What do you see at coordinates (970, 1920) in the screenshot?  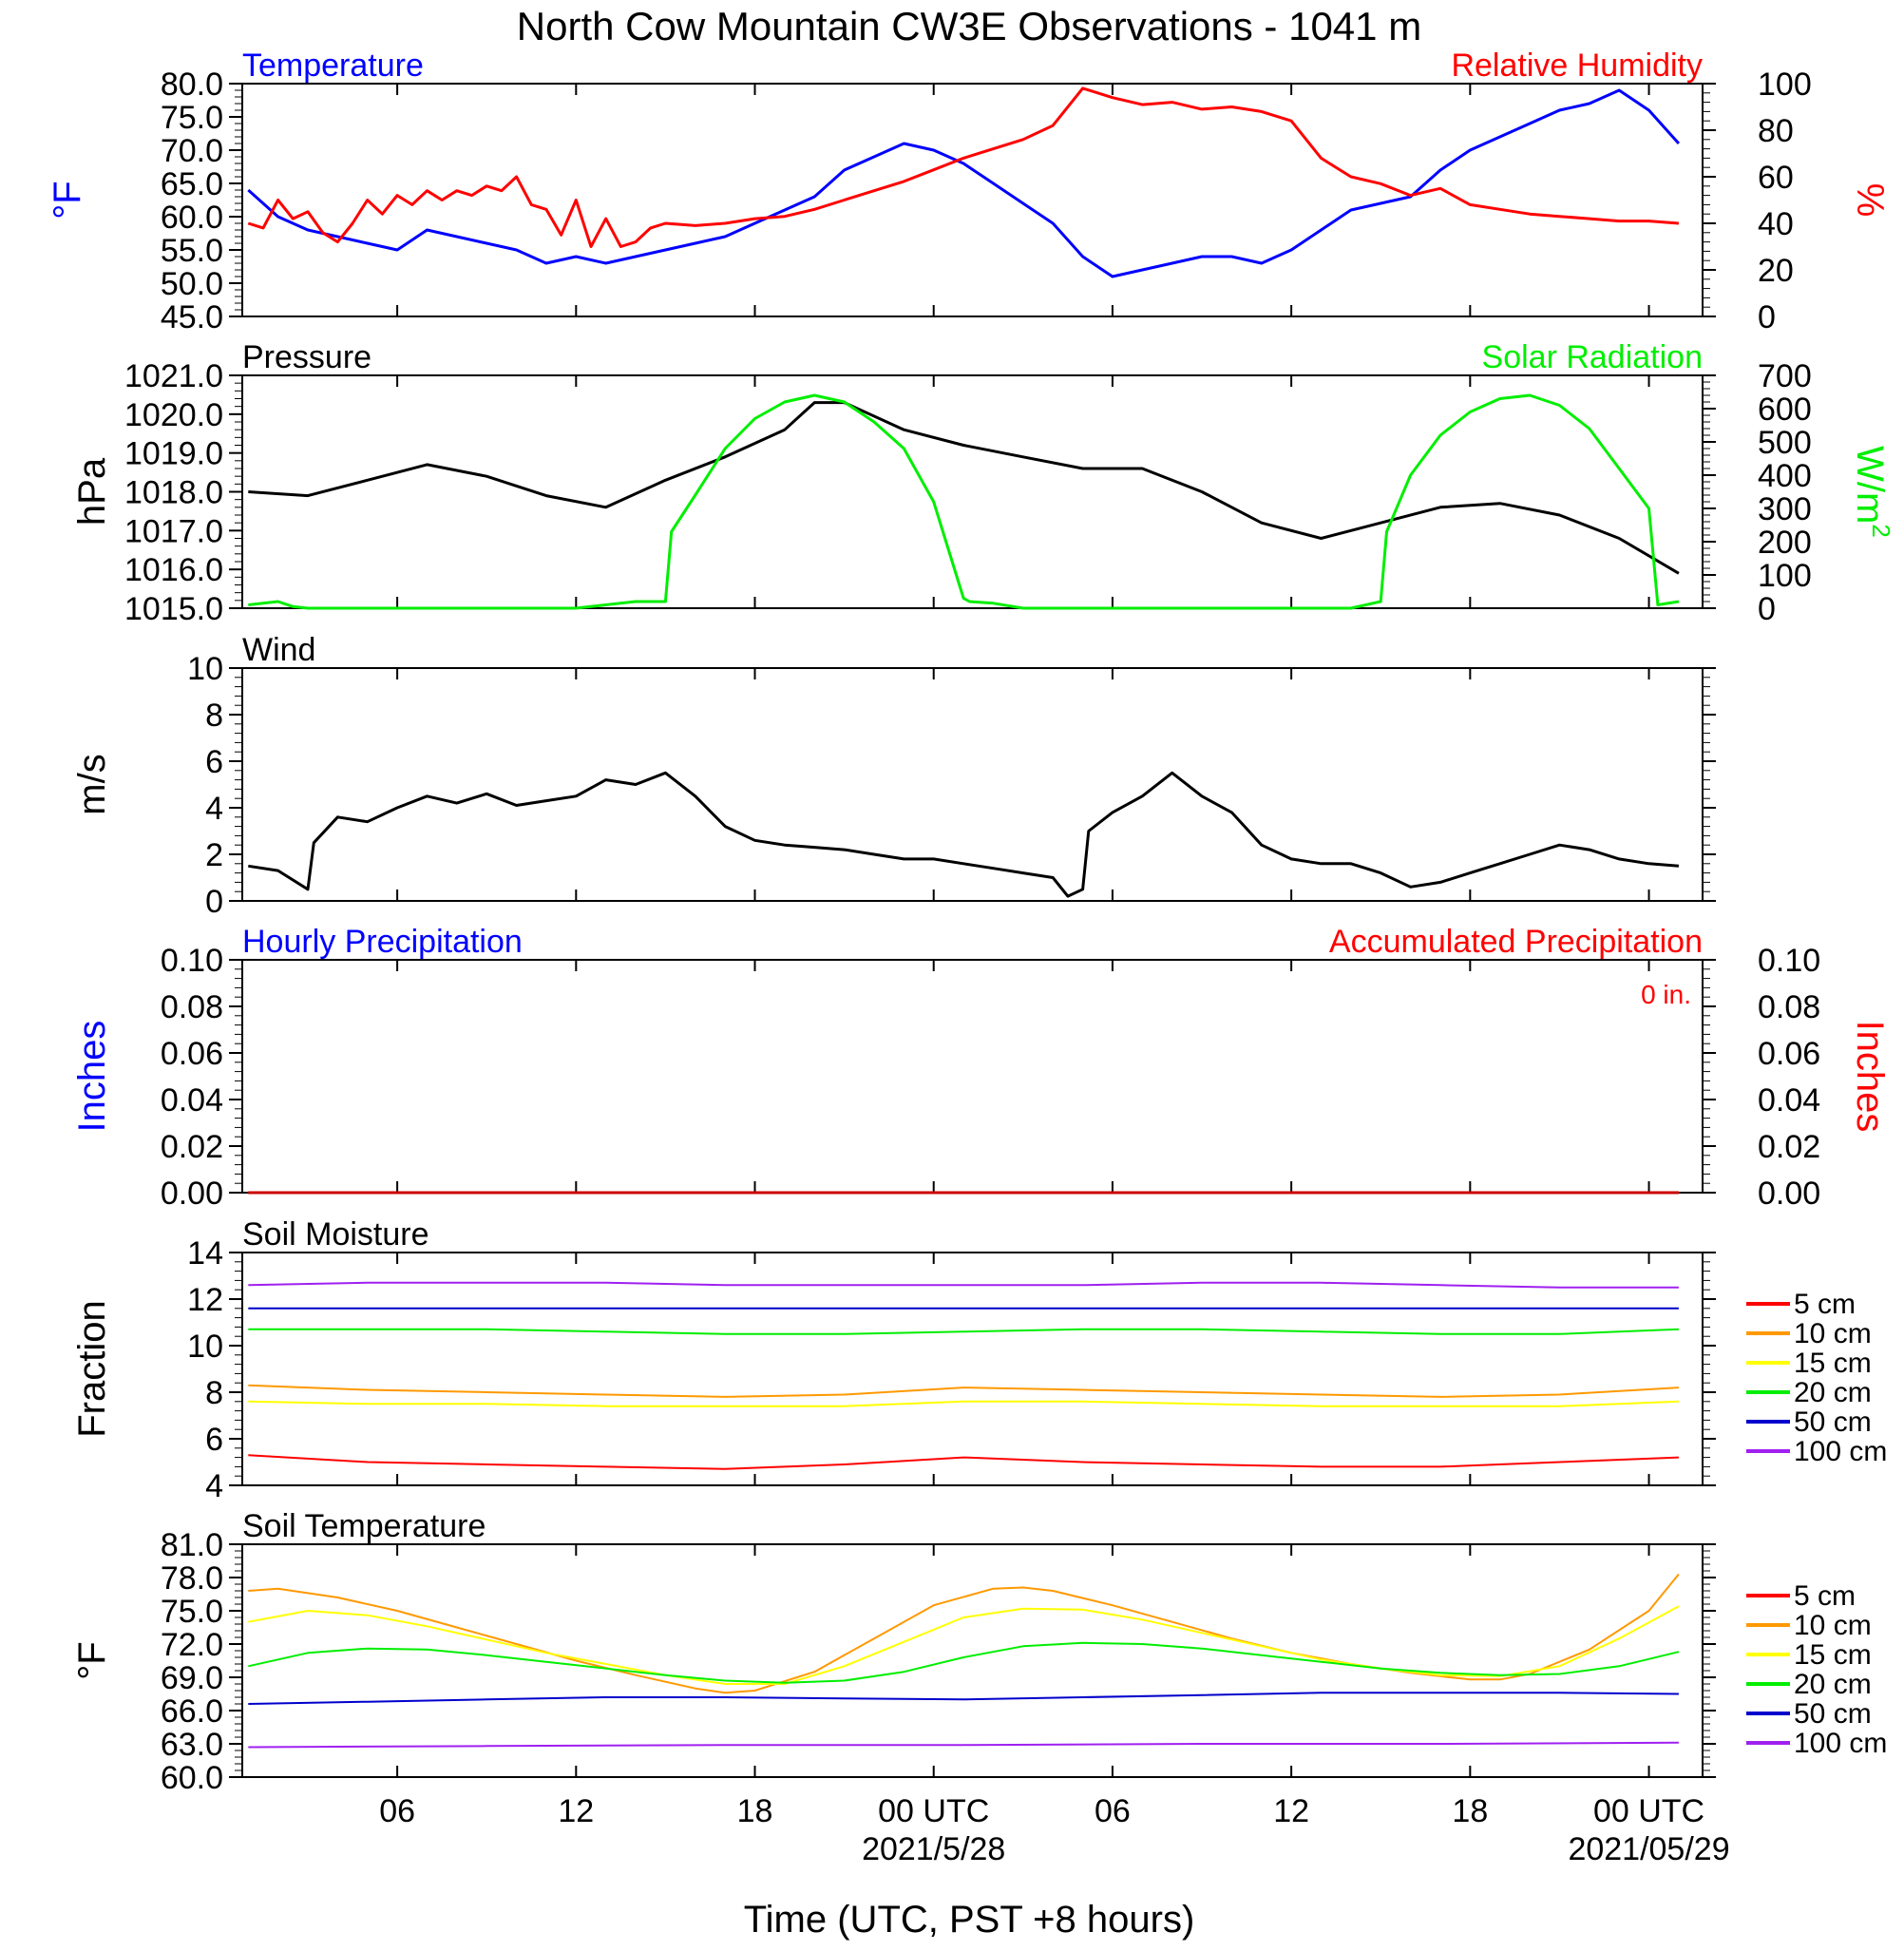 I see `x-axis-label: Time (UTC, PST +8 hours)` at bounding box center [970, 1920].